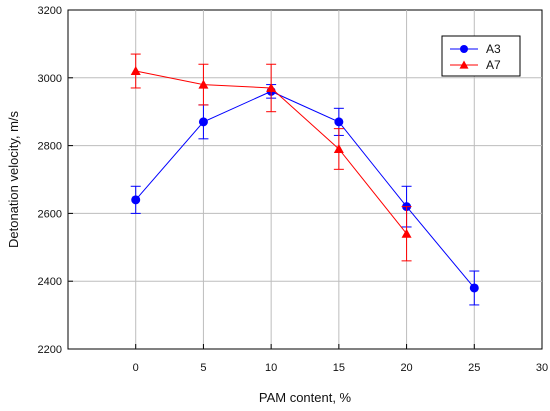 Image resolution: width=550 pixels, height=411 pixels. I want to click on legend-entry-a3: A3, so click(475, 49).